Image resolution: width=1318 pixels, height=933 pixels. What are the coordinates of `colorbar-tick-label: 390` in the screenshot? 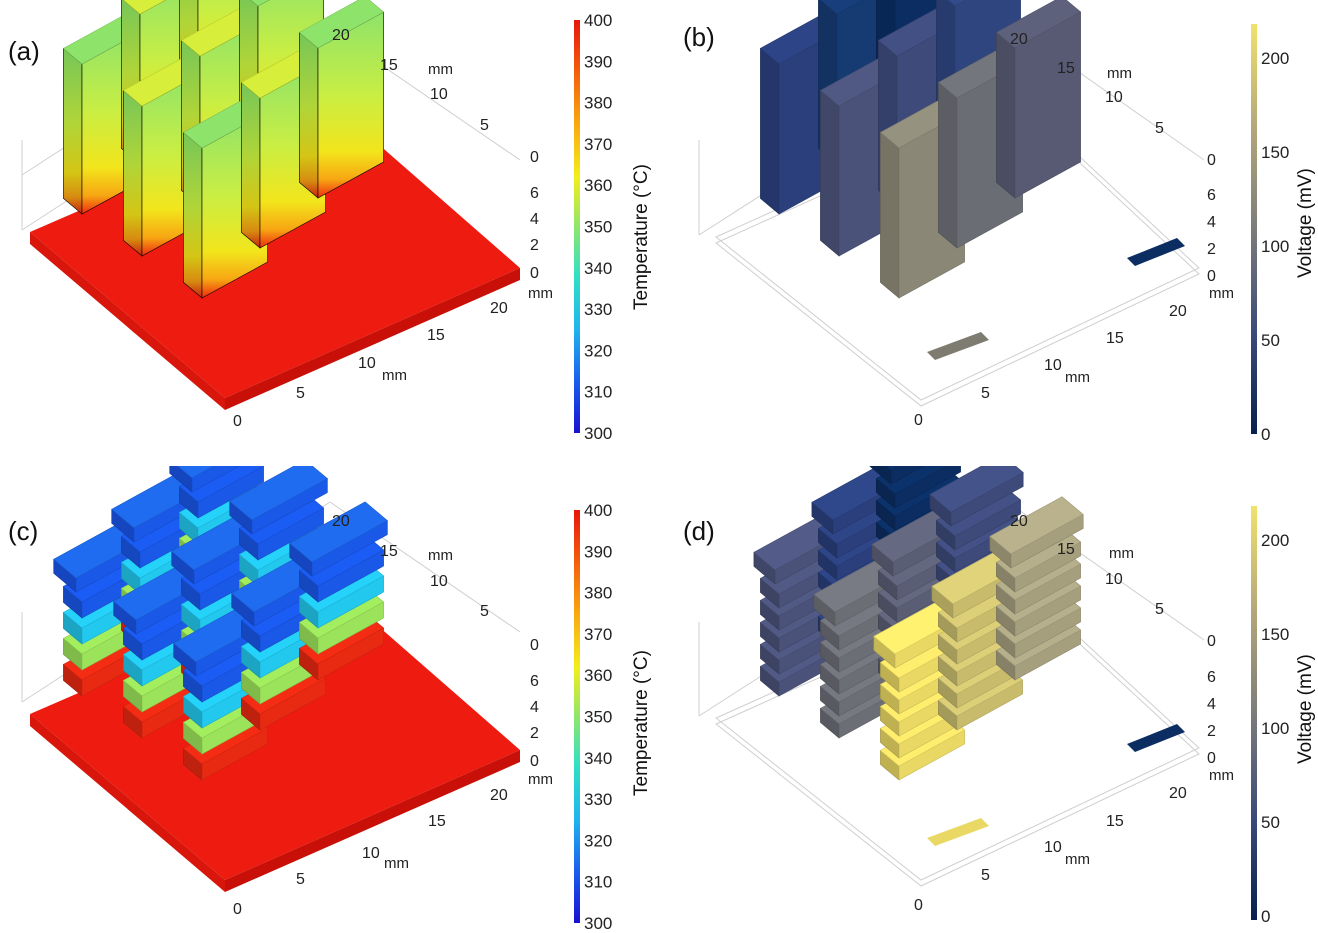 It's located at (598, 61).